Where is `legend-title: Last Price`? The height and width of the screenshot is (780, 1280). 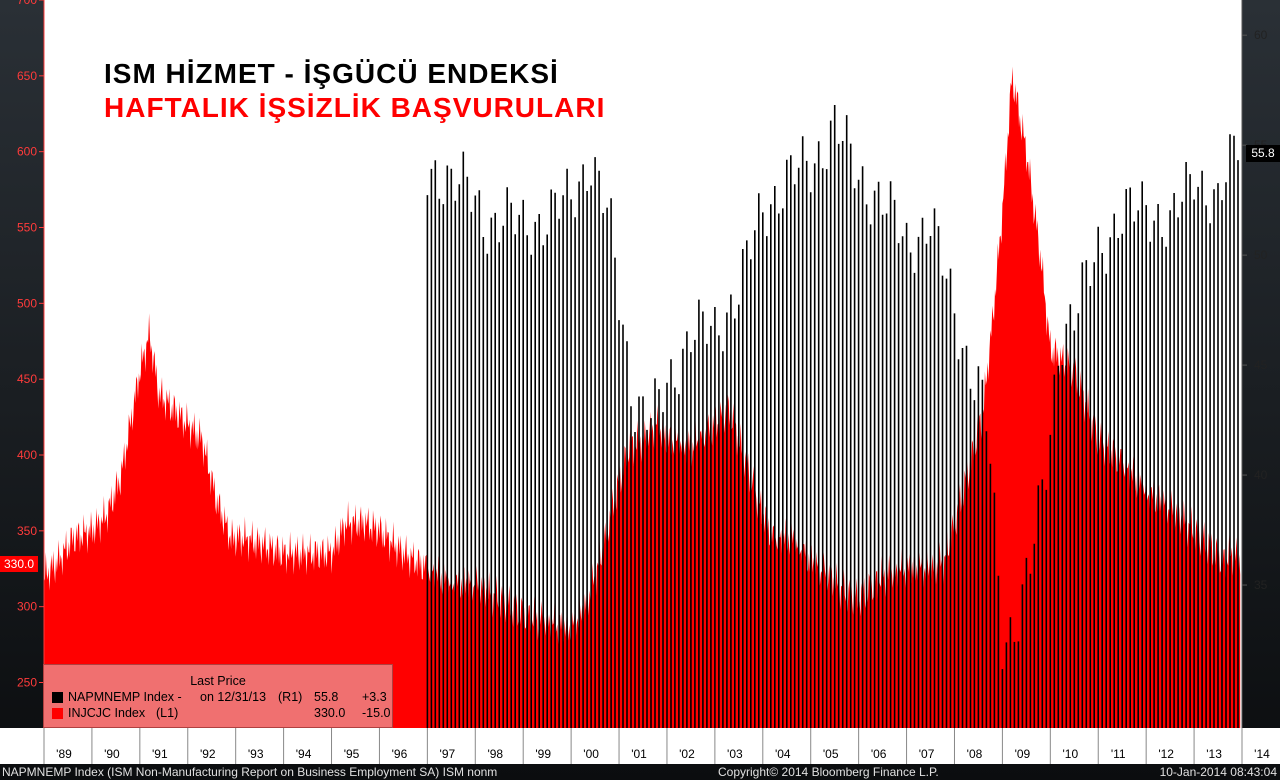
legend-title: Last Price is located at coordinates (218, 681).